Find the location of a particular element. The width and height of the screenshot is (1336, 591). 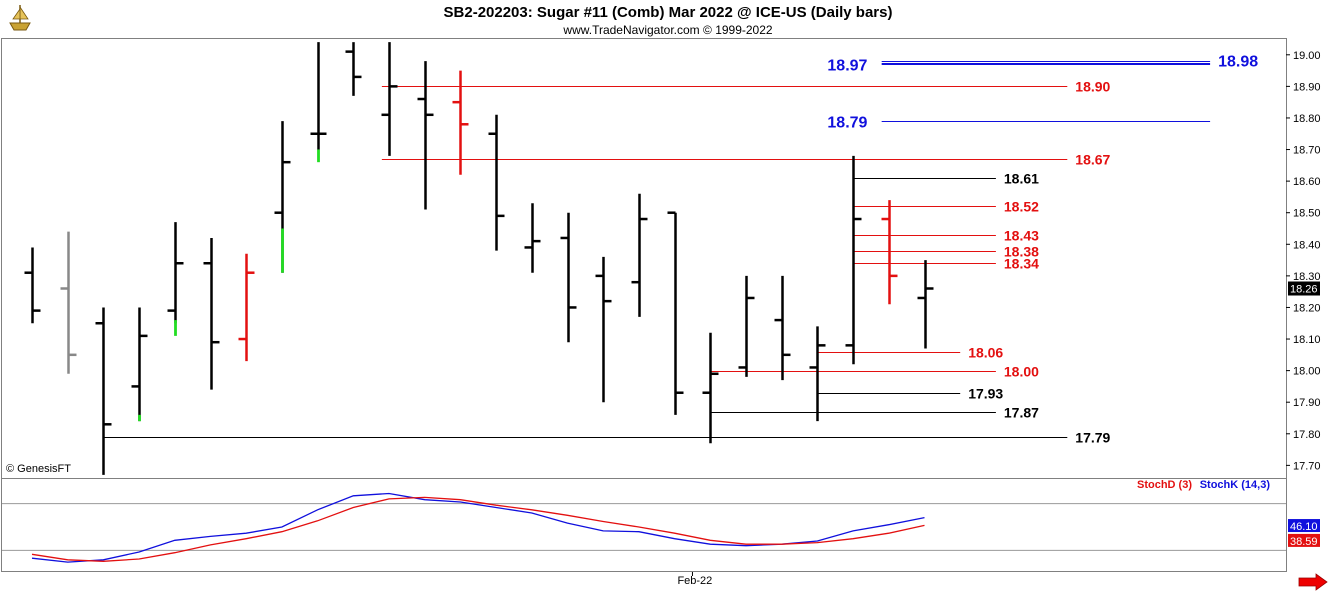

price-tick-label: 18.60 is located at coordinates (1307, 182).